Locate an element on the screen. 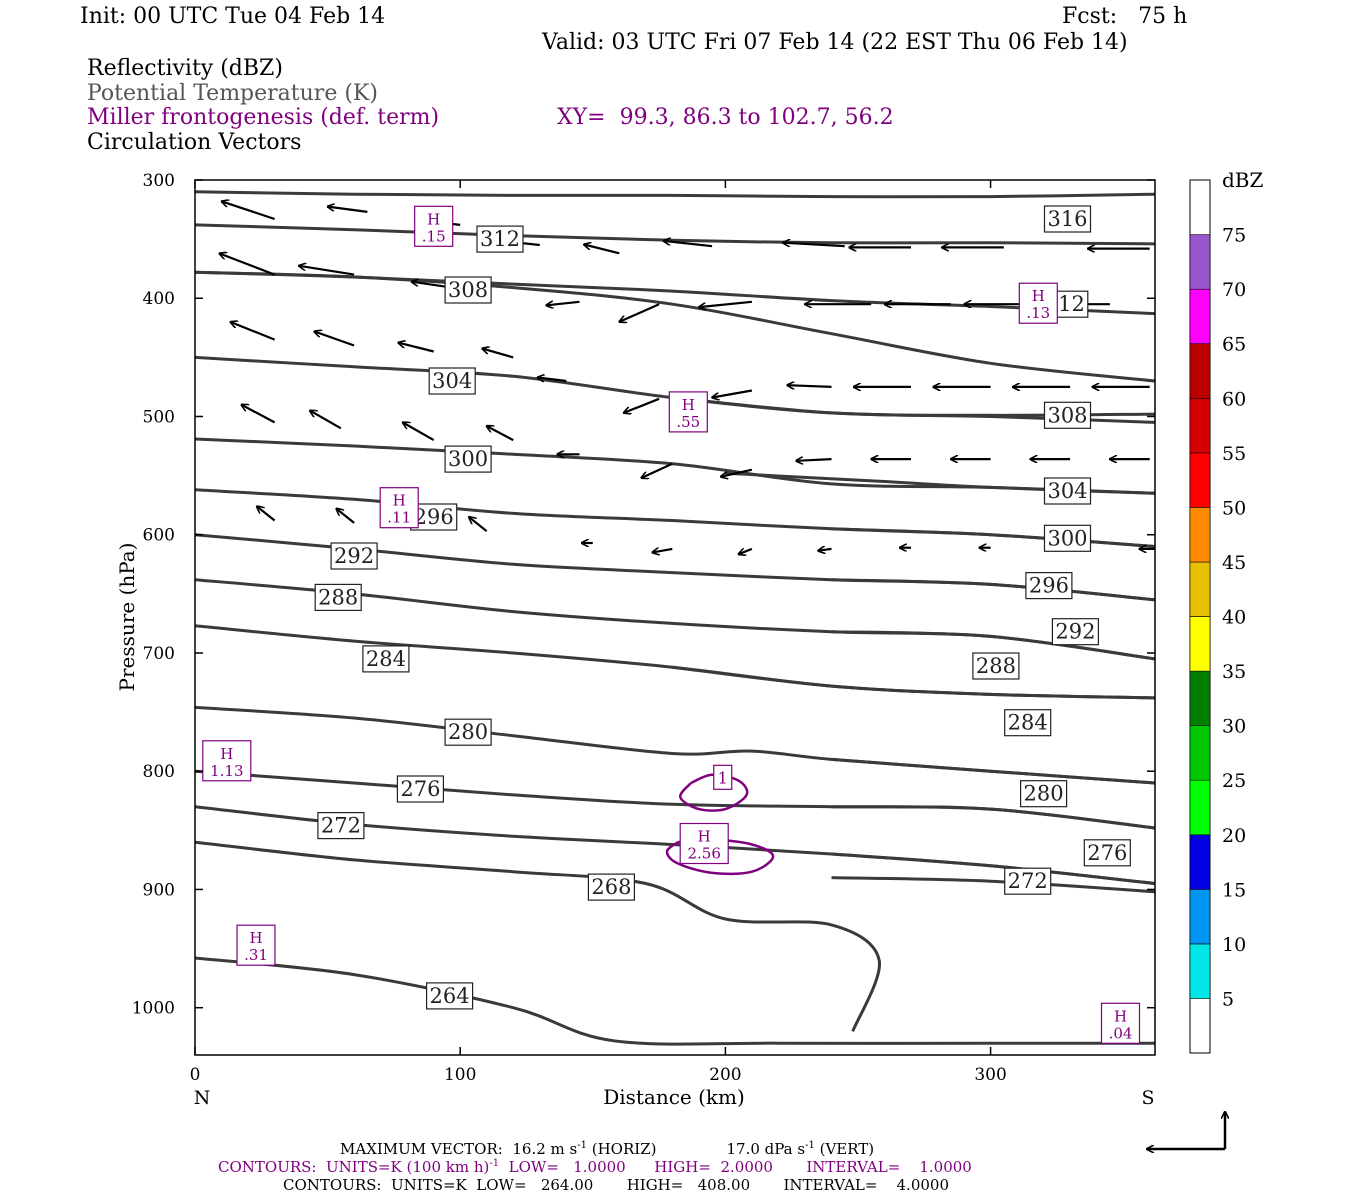 The width and height of the screenshot is (1350, 1200). theta-label-300: 300 is located at coordinates (468, 459).